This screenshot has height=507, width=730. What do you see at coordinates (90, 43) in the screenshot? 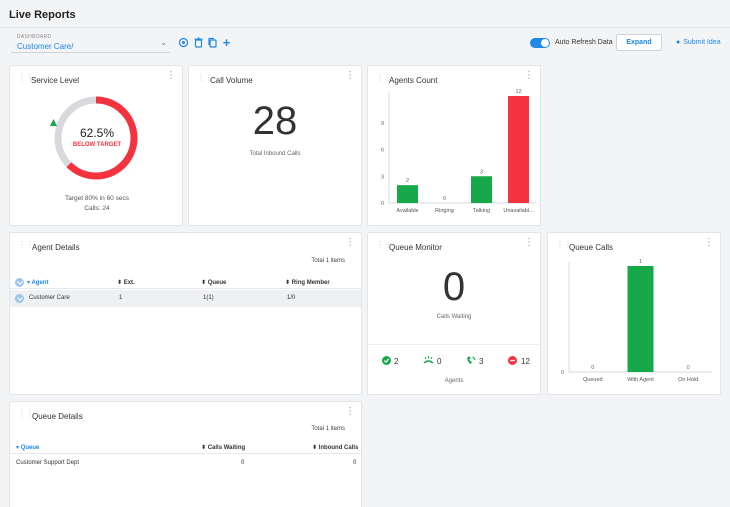
I see `dashboard-select: DASHBOARD Customer Care/ ⌄` at bounding box center [90, 43].